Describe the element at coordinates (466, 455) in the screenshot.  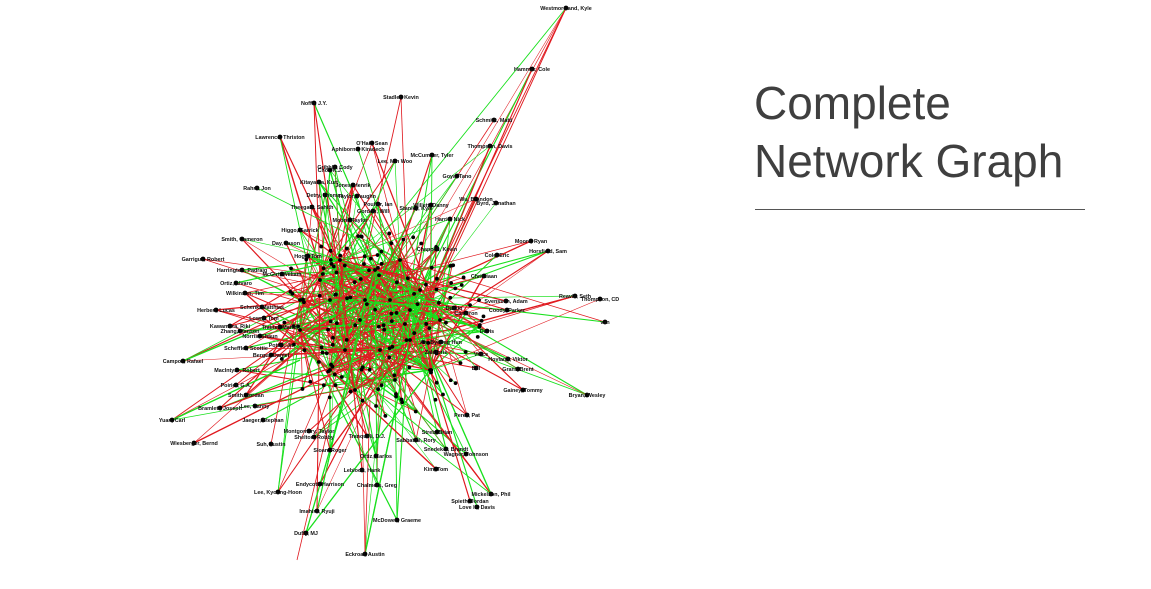
I see `node-label: Wagner, Johnson` at that location.